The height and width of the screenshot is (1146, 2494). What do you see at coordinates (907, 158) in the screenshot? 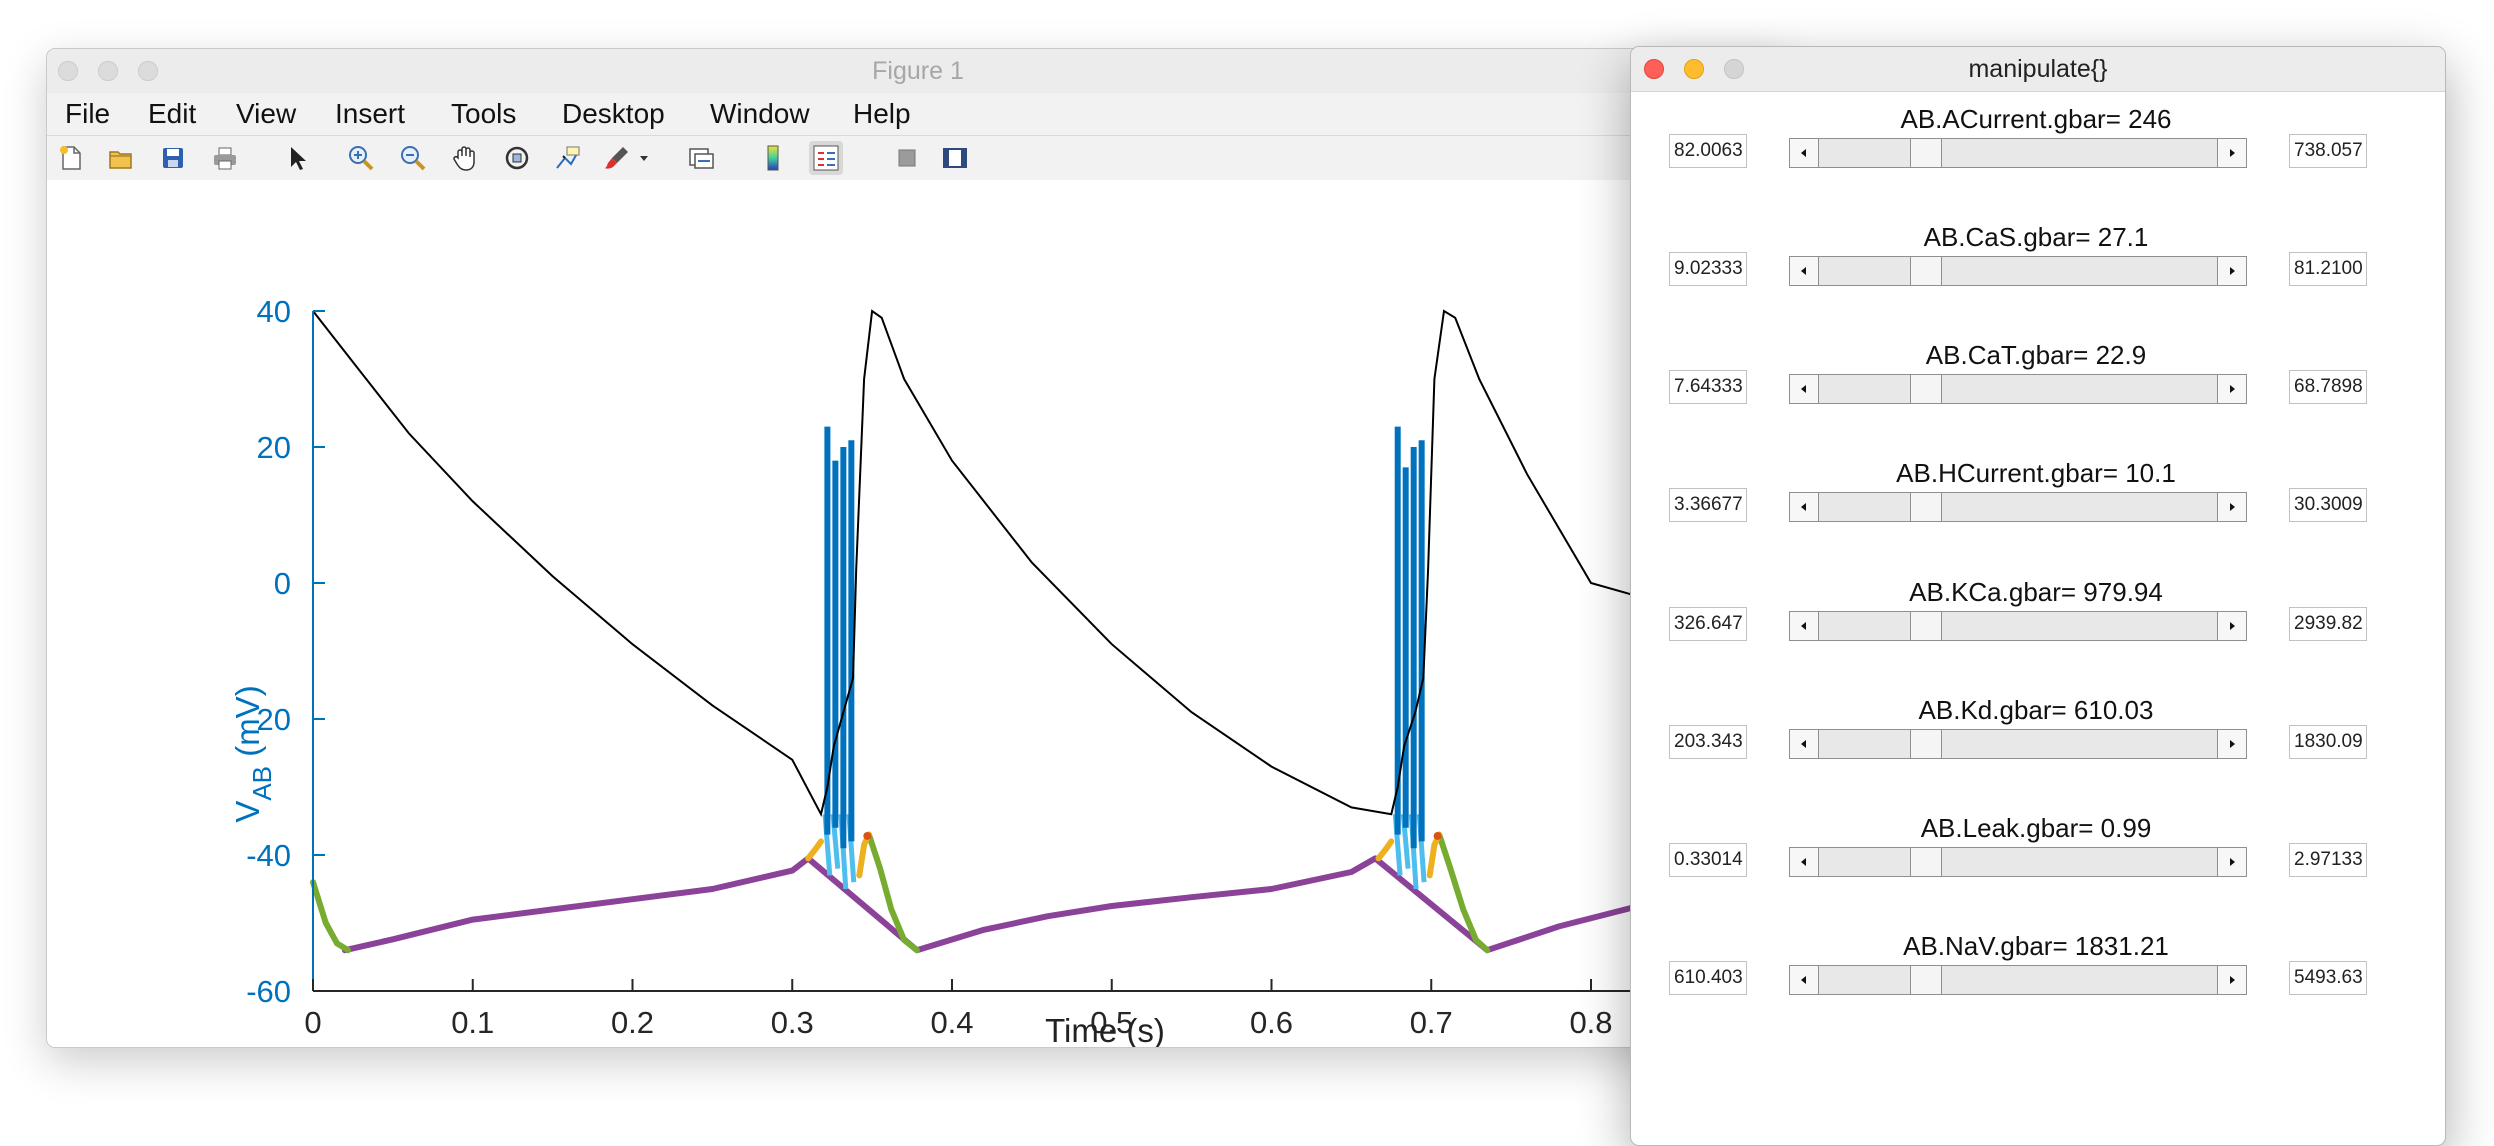
I see `hide-plot-tools-icon` at bounding box center [907, 158].